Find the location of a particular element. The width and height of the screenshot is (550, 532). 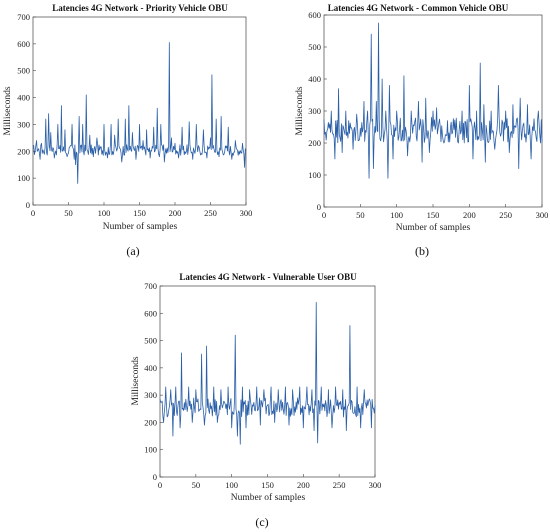

panel-label: (b) is located at coordinates (422, 251).